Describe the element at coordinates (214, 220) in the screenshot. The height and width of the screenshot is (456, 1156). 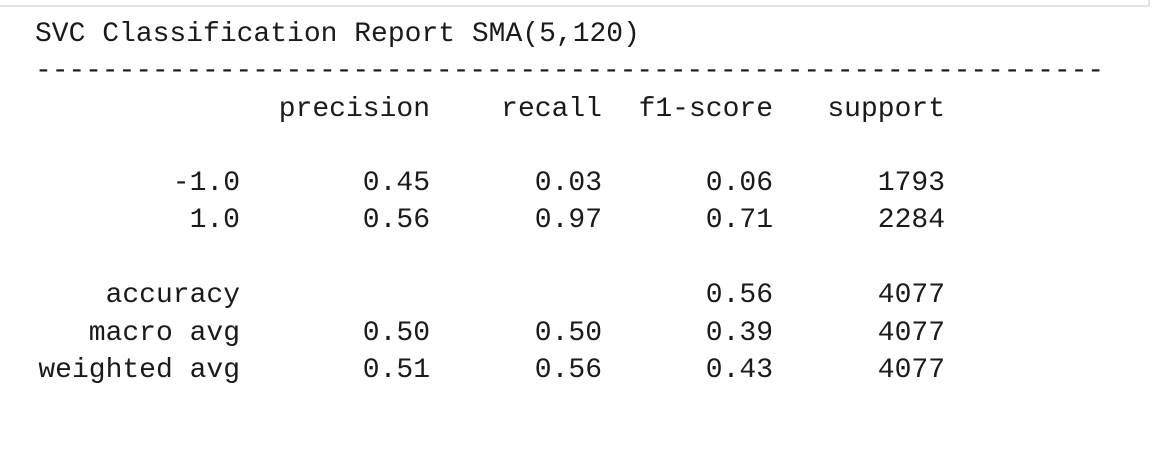
I see `row-label: 1.0` at that location.